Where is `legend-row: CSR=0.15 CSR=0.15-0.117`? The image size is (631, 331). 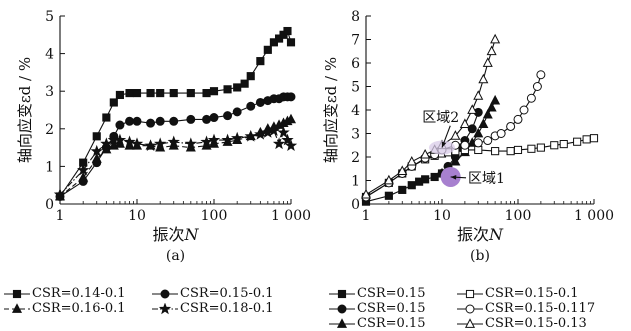 legend-row: CSR=0.15 CSR=0.15-0.117 is located at coordinates (478, 308).